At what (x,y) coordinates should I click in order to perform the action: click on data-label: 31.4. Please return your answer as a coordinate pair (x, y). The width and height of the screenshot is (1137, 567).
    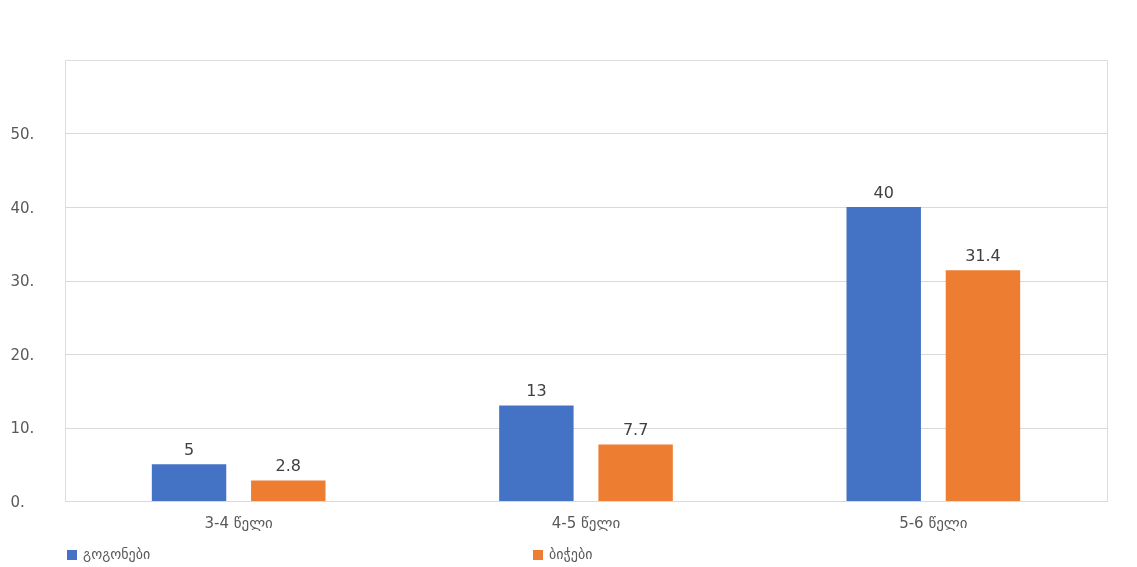
    Looking at the image, I should click on (983, 256).